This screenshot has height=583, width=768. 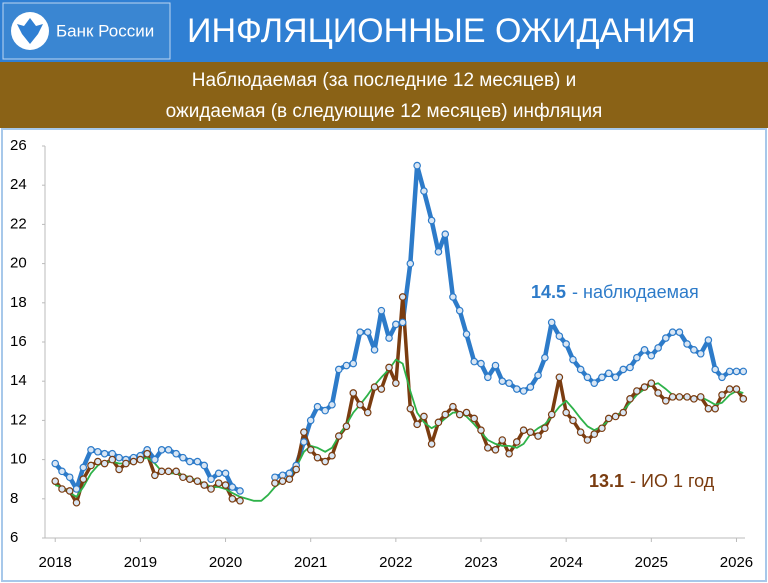 What do you see at coordinates (18, 184) in the screenshot?
I see `y-tick-label: 24` at bounding box center [18, 184].